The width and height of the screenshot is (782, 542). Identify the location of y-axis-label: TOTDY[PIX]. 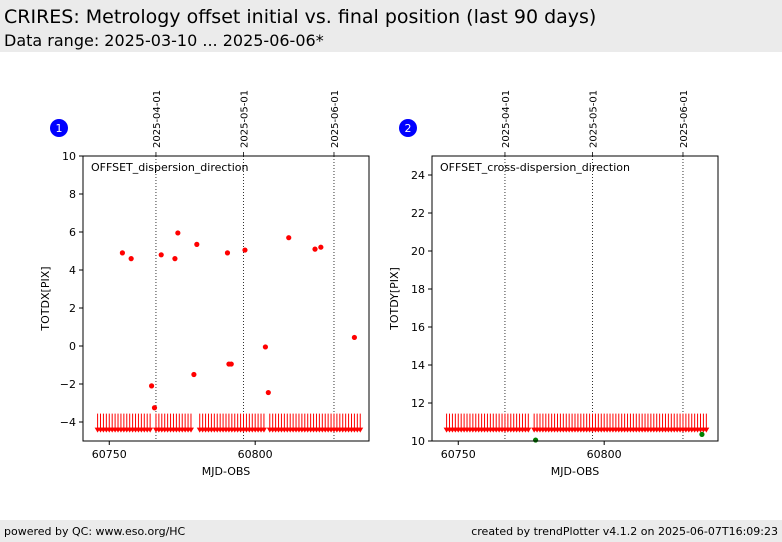
(394, 299).